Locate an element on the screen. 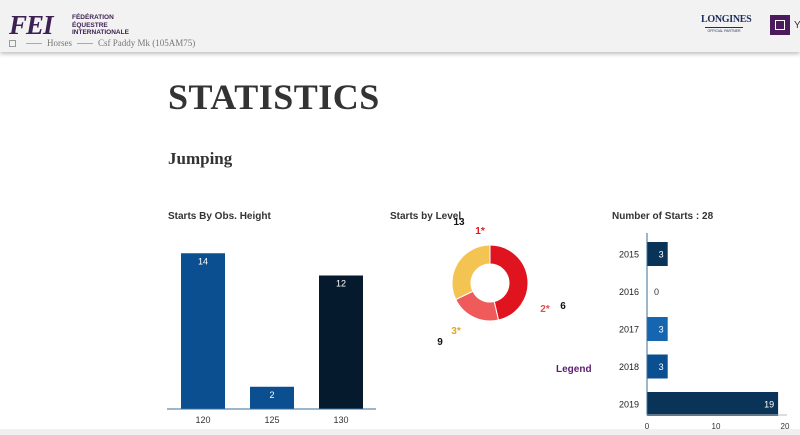 The height and width of the screenshot is (435, 800). bar-value-label: 19 is located at coordinates (769, 405).